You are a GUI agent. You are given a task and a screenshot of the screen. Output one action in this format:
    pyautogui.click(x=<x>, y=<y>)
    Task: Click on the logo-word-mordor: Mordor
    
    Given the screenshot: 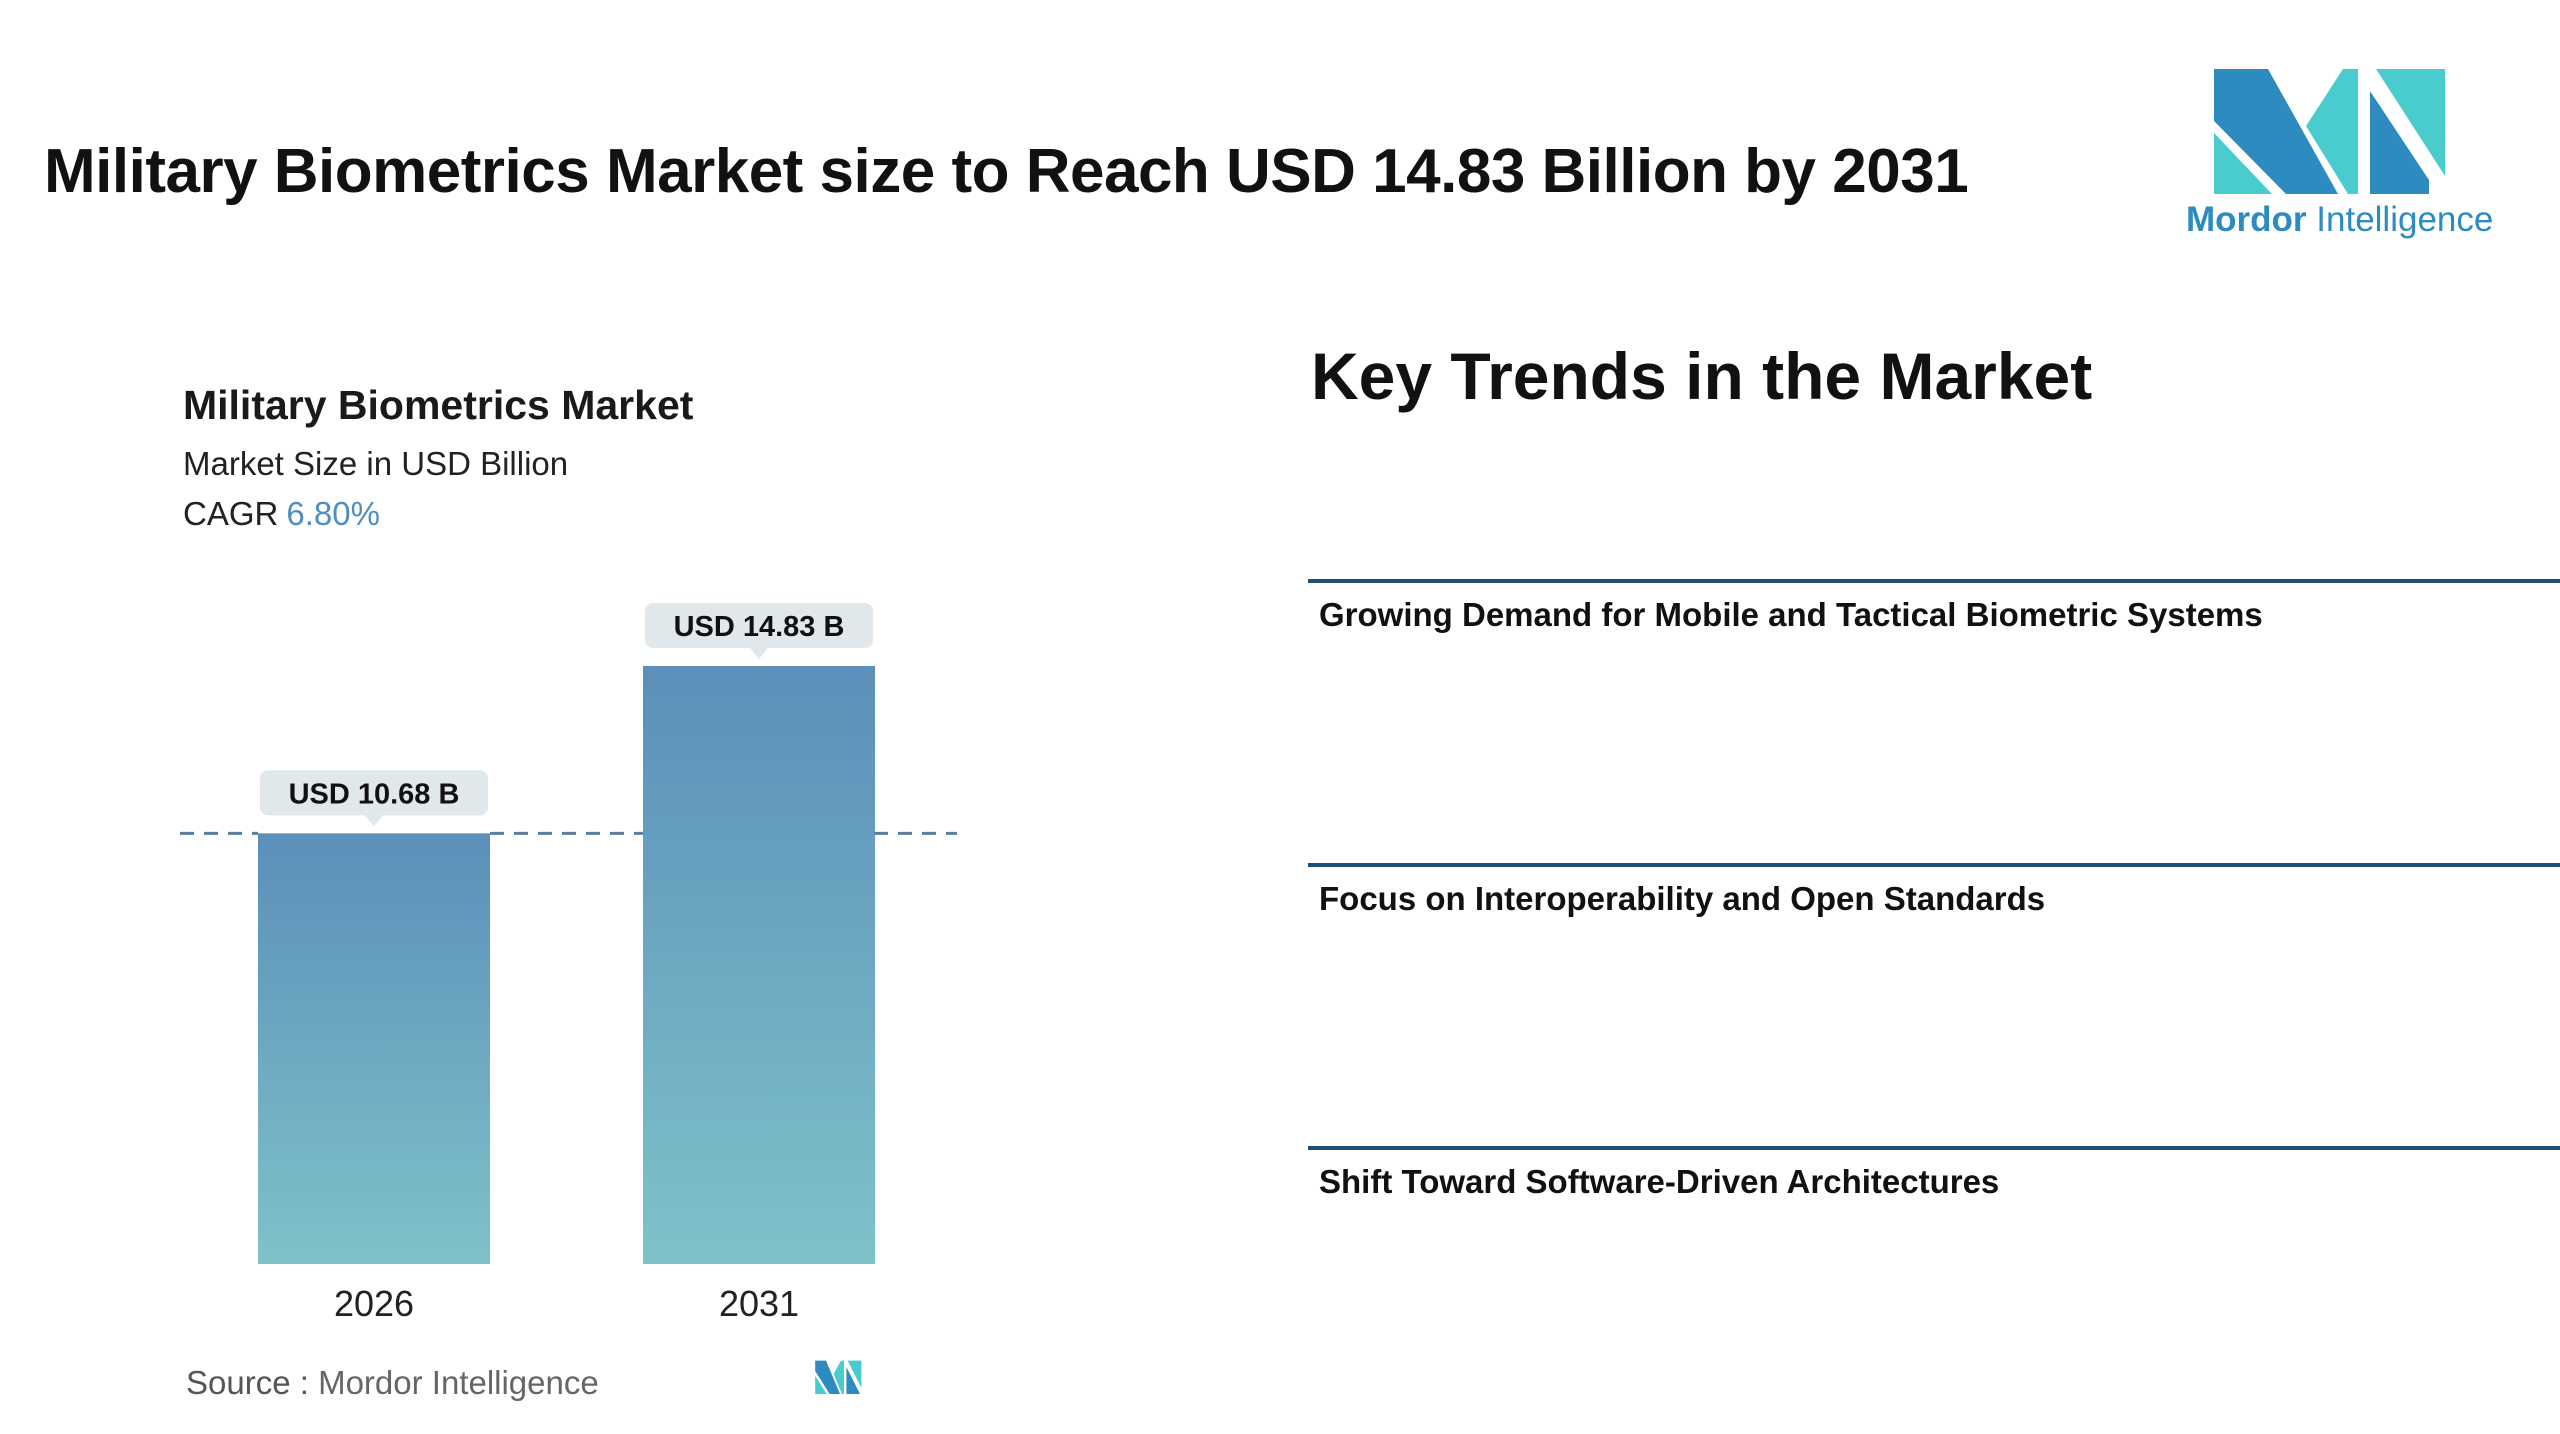 What is the action you would take?
    pyautogui.click(x=2246, y=219)
    